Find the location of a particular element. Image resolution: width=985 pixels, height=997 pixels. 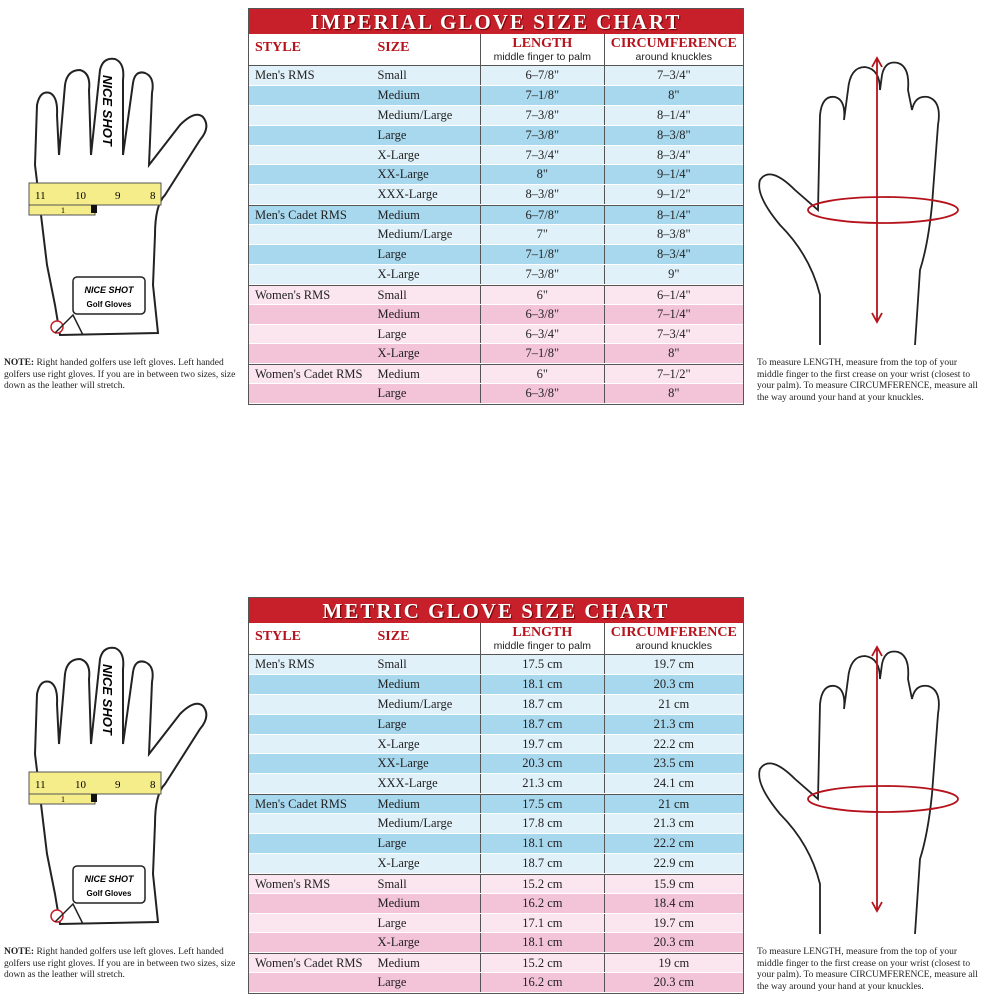

cell-length: 17.8 cm is located at coordinates (542, 824).